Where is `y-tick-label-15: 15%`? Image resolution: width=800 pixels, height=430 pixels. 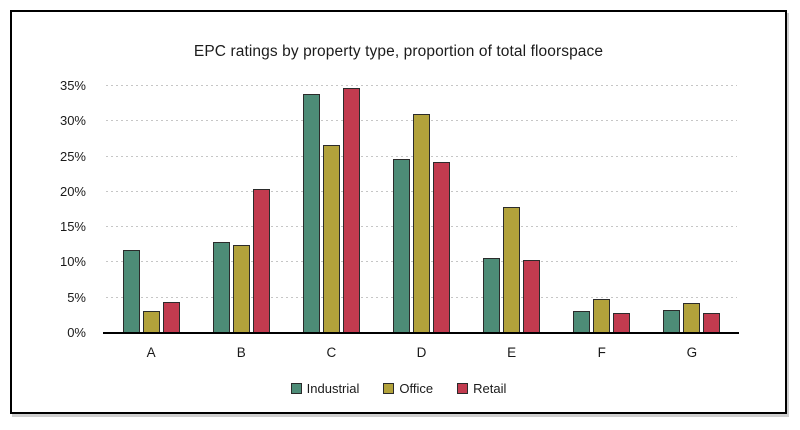
y-tick-label-15: 15% is located at coordinates (72, 227).